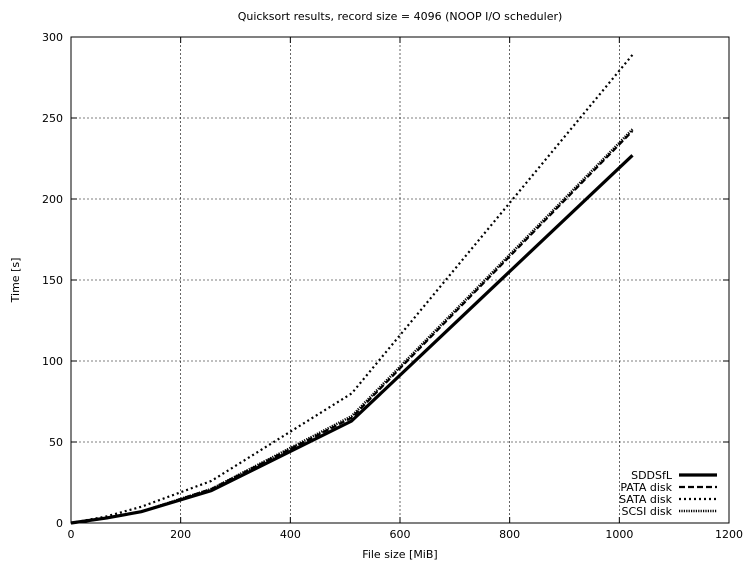 The height and width of the screenshot is (564, 745). I want to click on x-tick-label: 0, so click(71, 534).